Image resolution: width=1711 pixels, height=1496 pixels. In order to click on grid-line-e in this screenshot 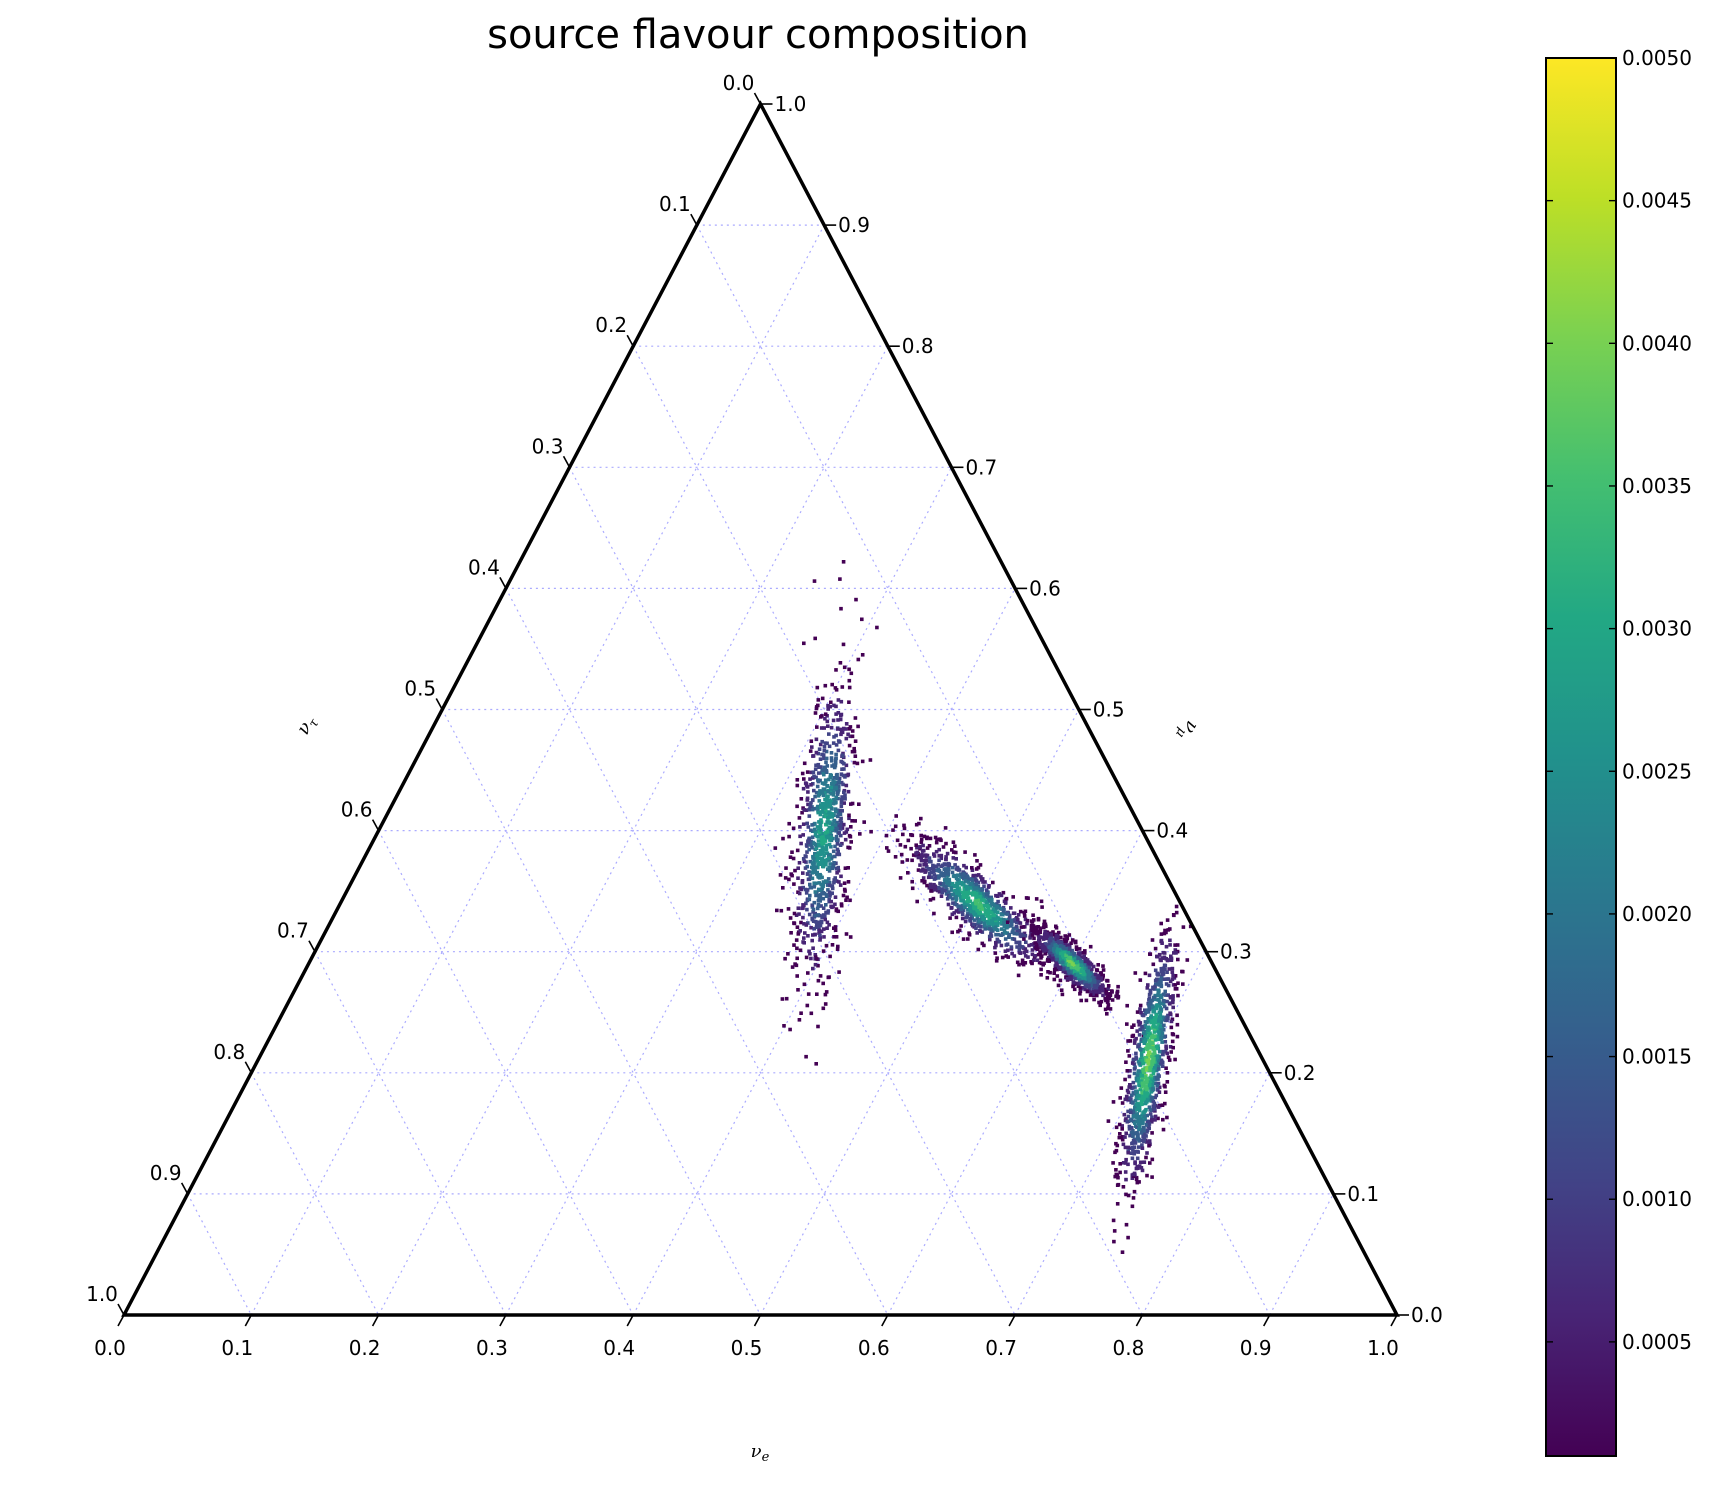, I will do `click(919, 1012)`.